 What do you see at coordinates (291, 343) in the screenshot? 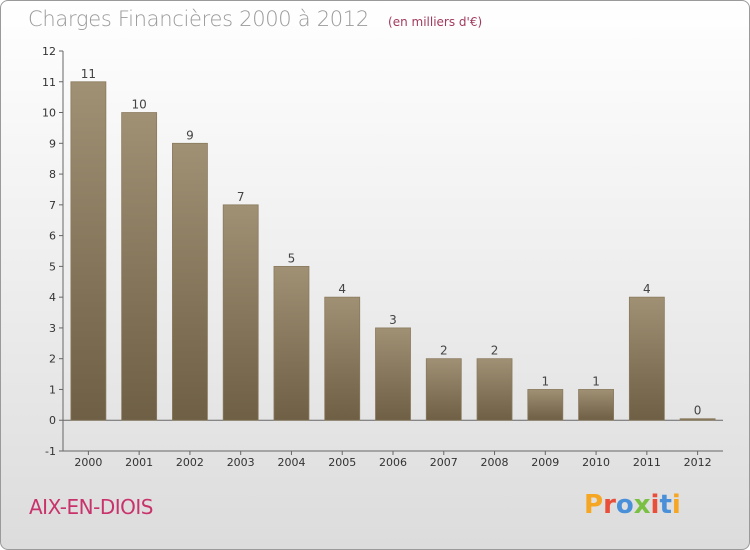
I see `bar-2004` at bounding box center [291, 343].